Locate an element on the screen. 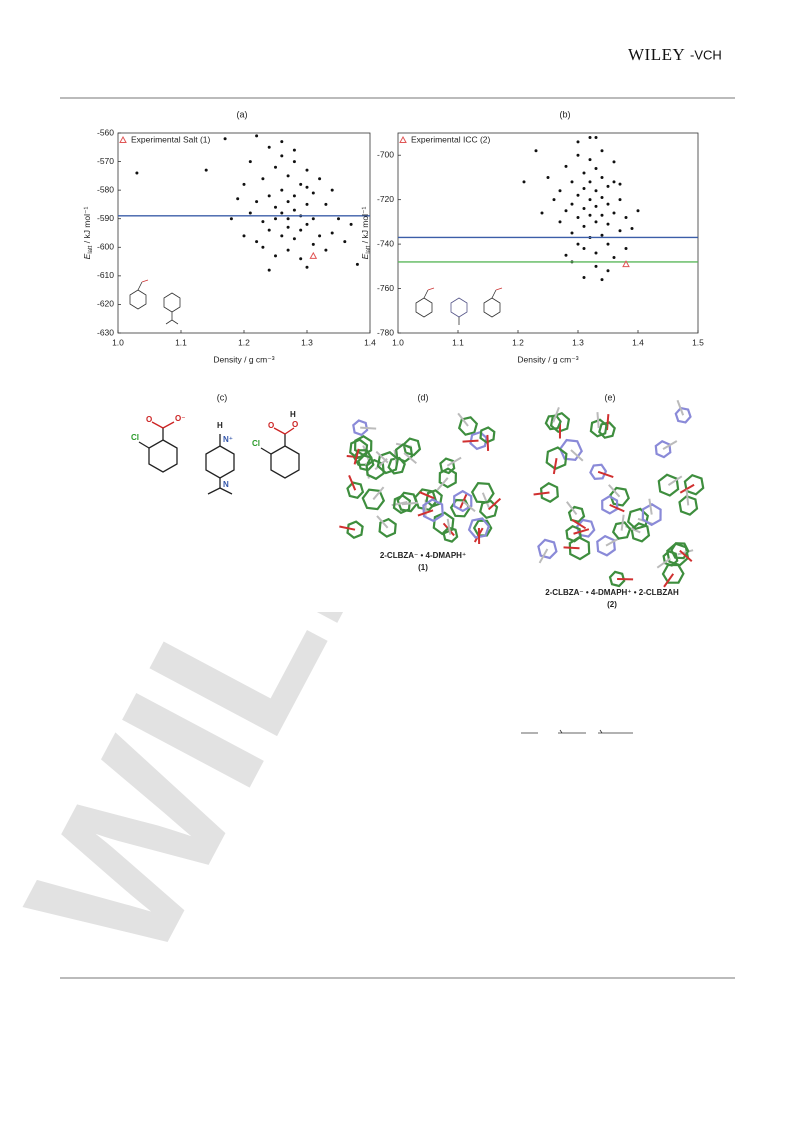  atoms-c: Cl O O⁻ H N⁺ N Cl O O H is located at coordinates (214, 449).